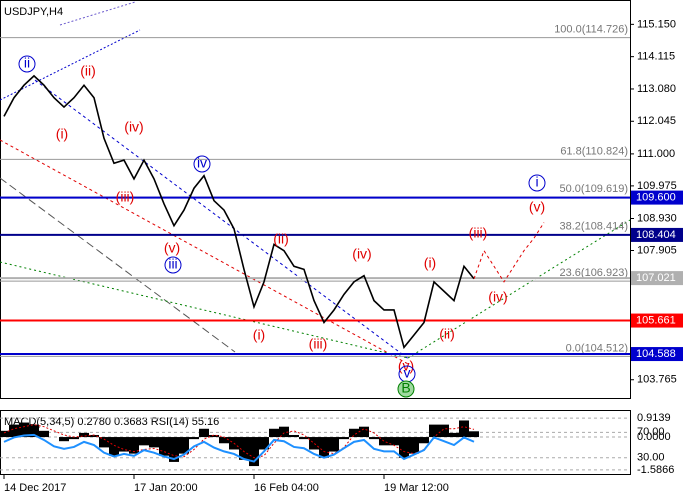 The width and height of the screenshot is (700, 500). I want to click on y-tick-label: 103.765, so click(657, 380).